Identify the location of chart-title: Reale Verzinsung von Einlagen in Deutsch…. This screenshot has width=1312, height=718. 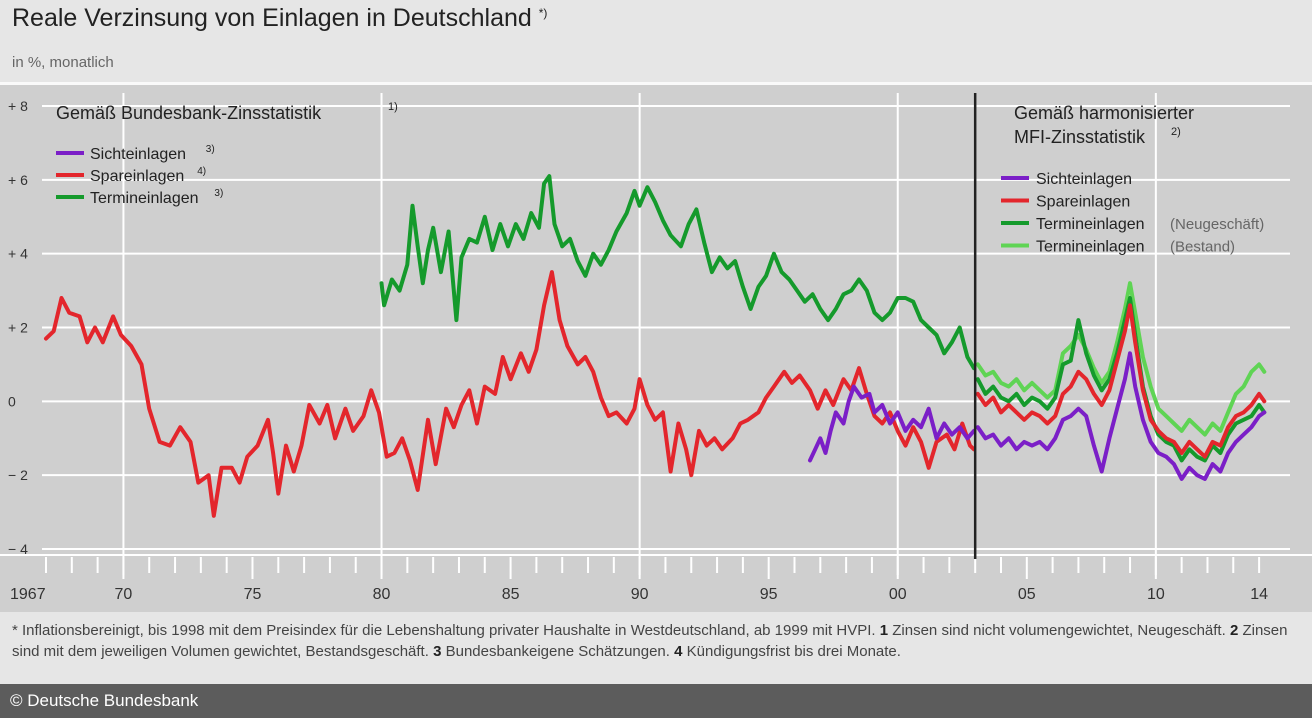
(279, 18).